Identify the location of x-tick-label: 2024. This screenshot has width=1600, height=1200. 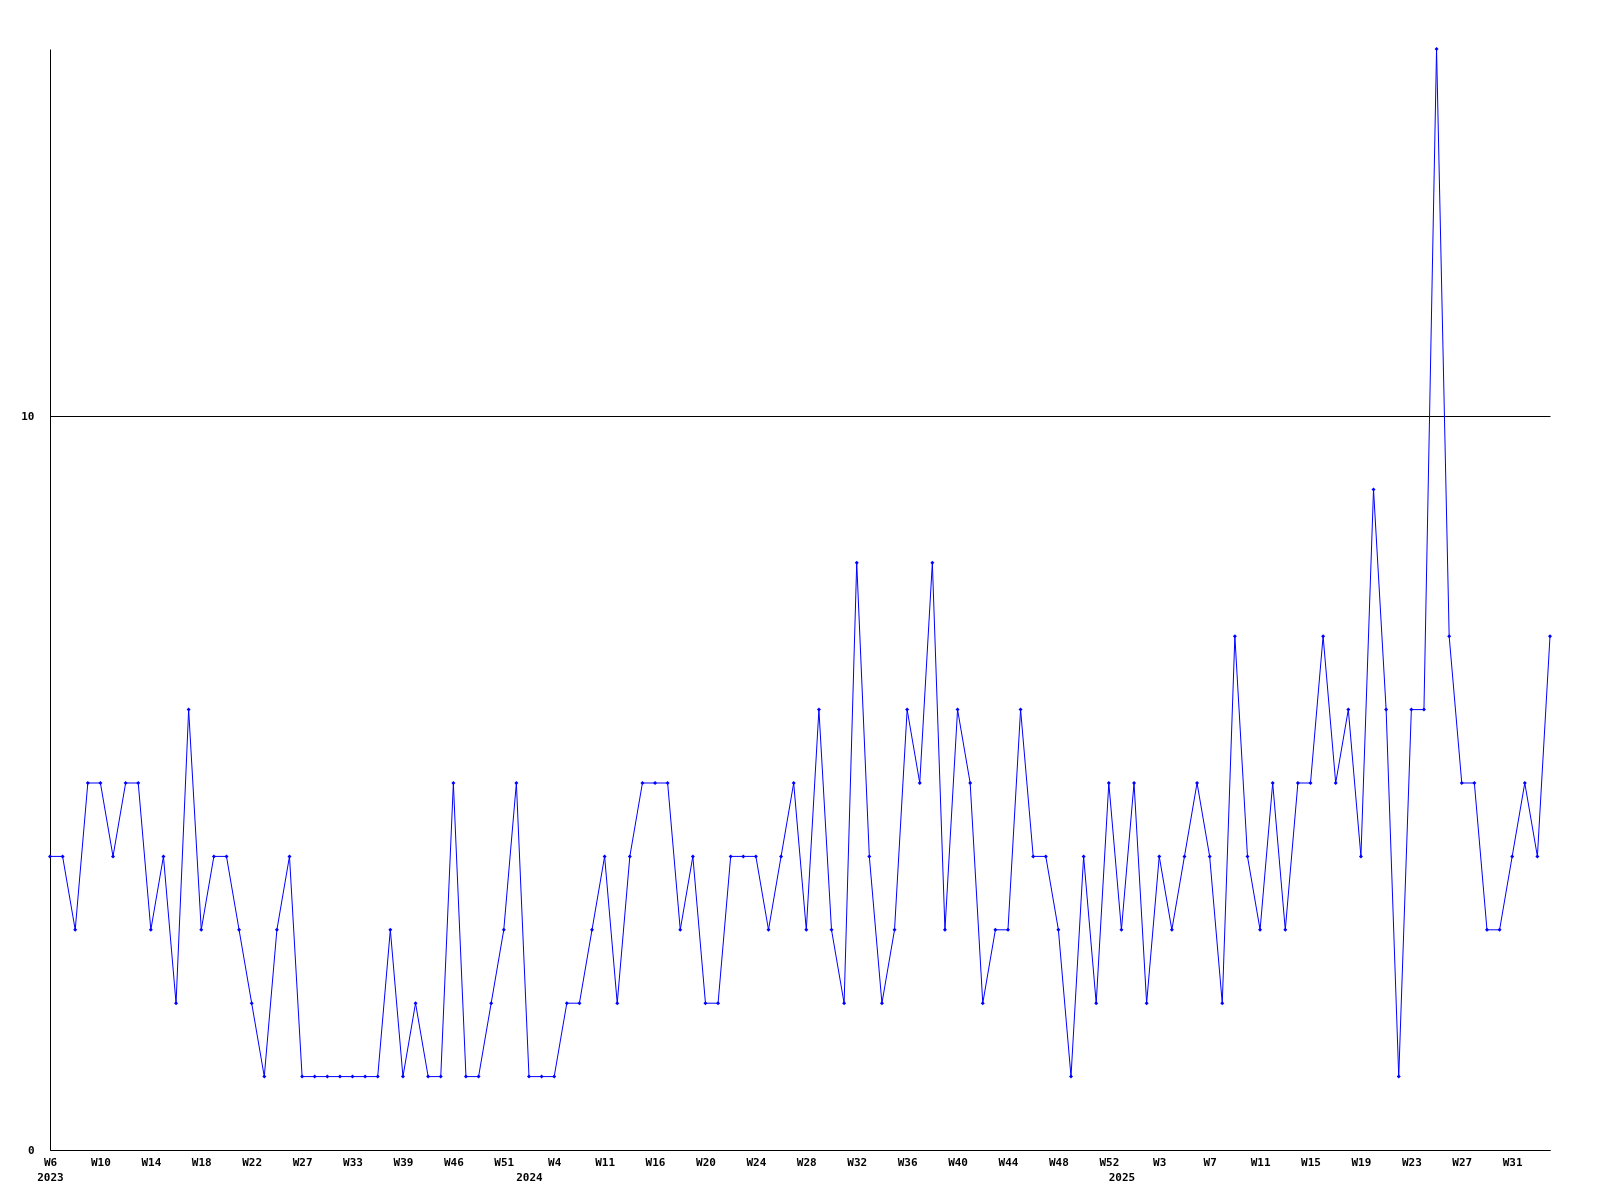
(530, 1177).